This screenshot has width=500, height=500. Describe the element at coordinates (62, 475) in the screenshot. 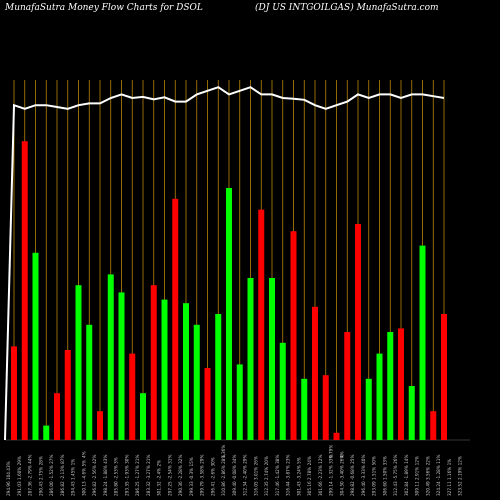

I see `x-tick-label: 286.82 -2.13% 87%` at that location.